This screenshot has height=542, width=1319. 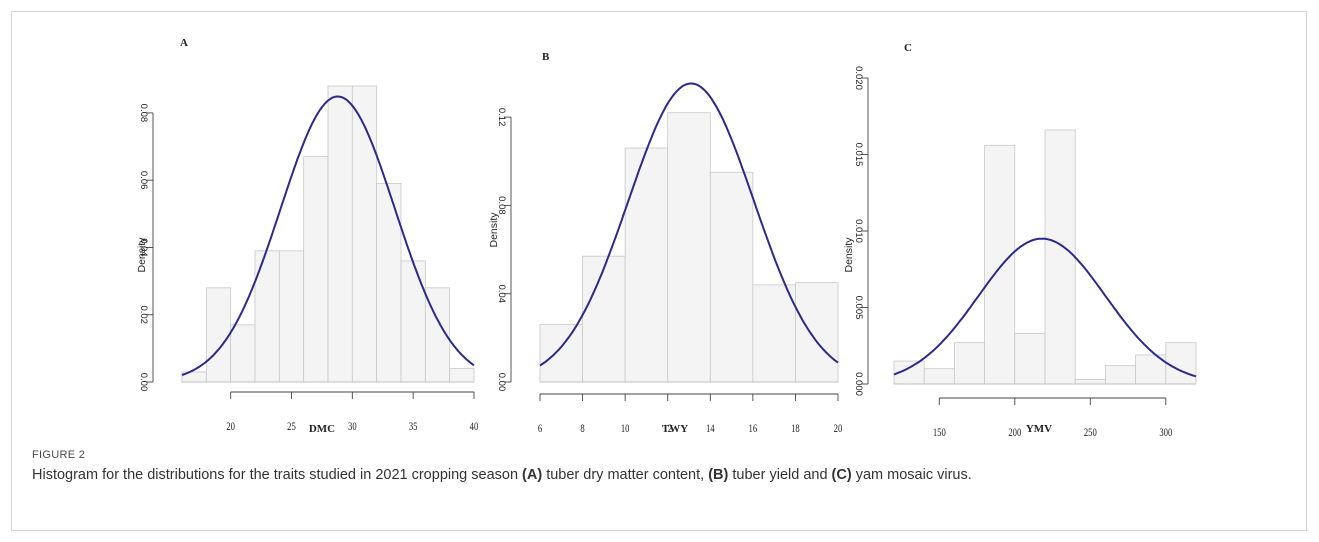 I want to click on x-tick-label: 6, so click(x=540, y=429).